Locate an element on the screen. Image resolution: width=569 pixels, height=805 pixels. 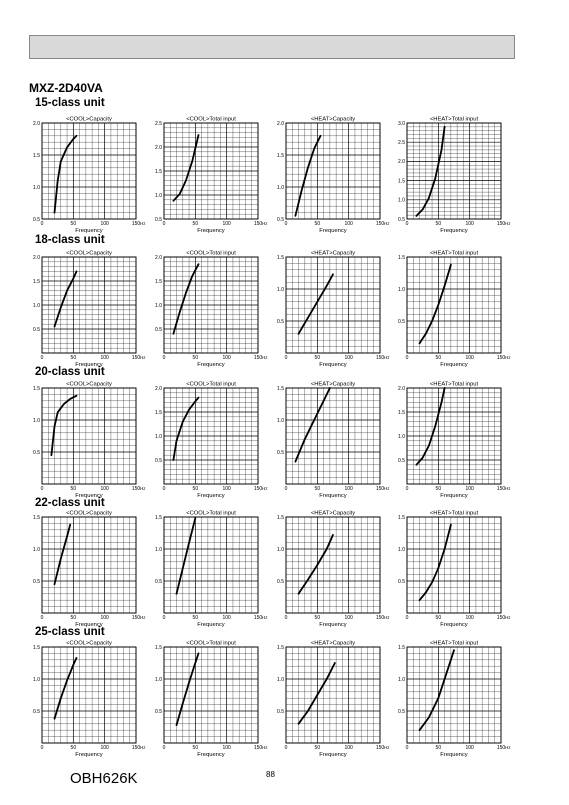
section-label-20-class: 20-class unit is located at coordinates (70, 372).